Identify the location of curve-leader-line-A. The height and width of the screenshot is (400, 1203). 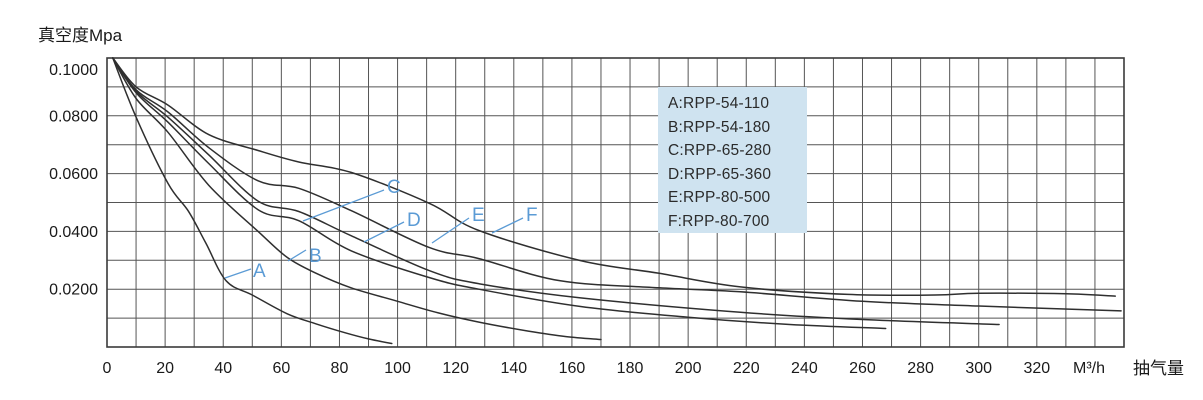
(238, 273).